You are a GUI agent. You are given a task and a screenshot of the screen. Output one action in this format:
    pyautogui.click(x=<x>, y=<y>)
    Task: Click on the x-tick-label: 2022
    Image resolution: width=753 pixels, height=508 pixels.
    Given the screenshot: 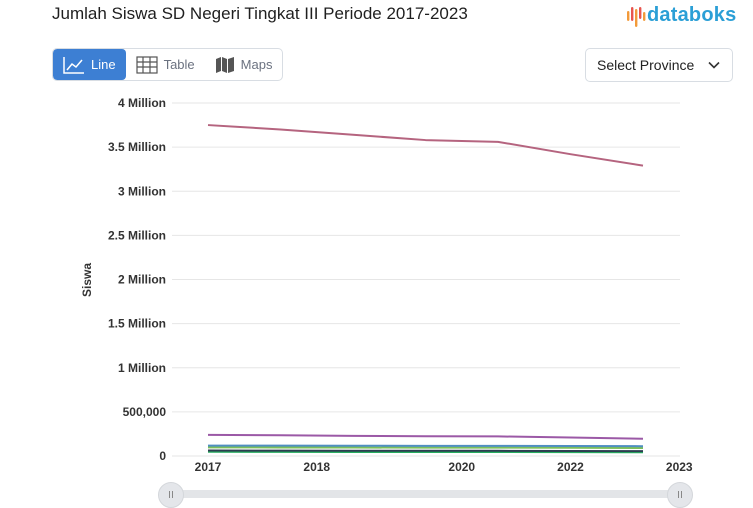 What is the action you would take?
    pyautogui.click(x=570, y=467)
    